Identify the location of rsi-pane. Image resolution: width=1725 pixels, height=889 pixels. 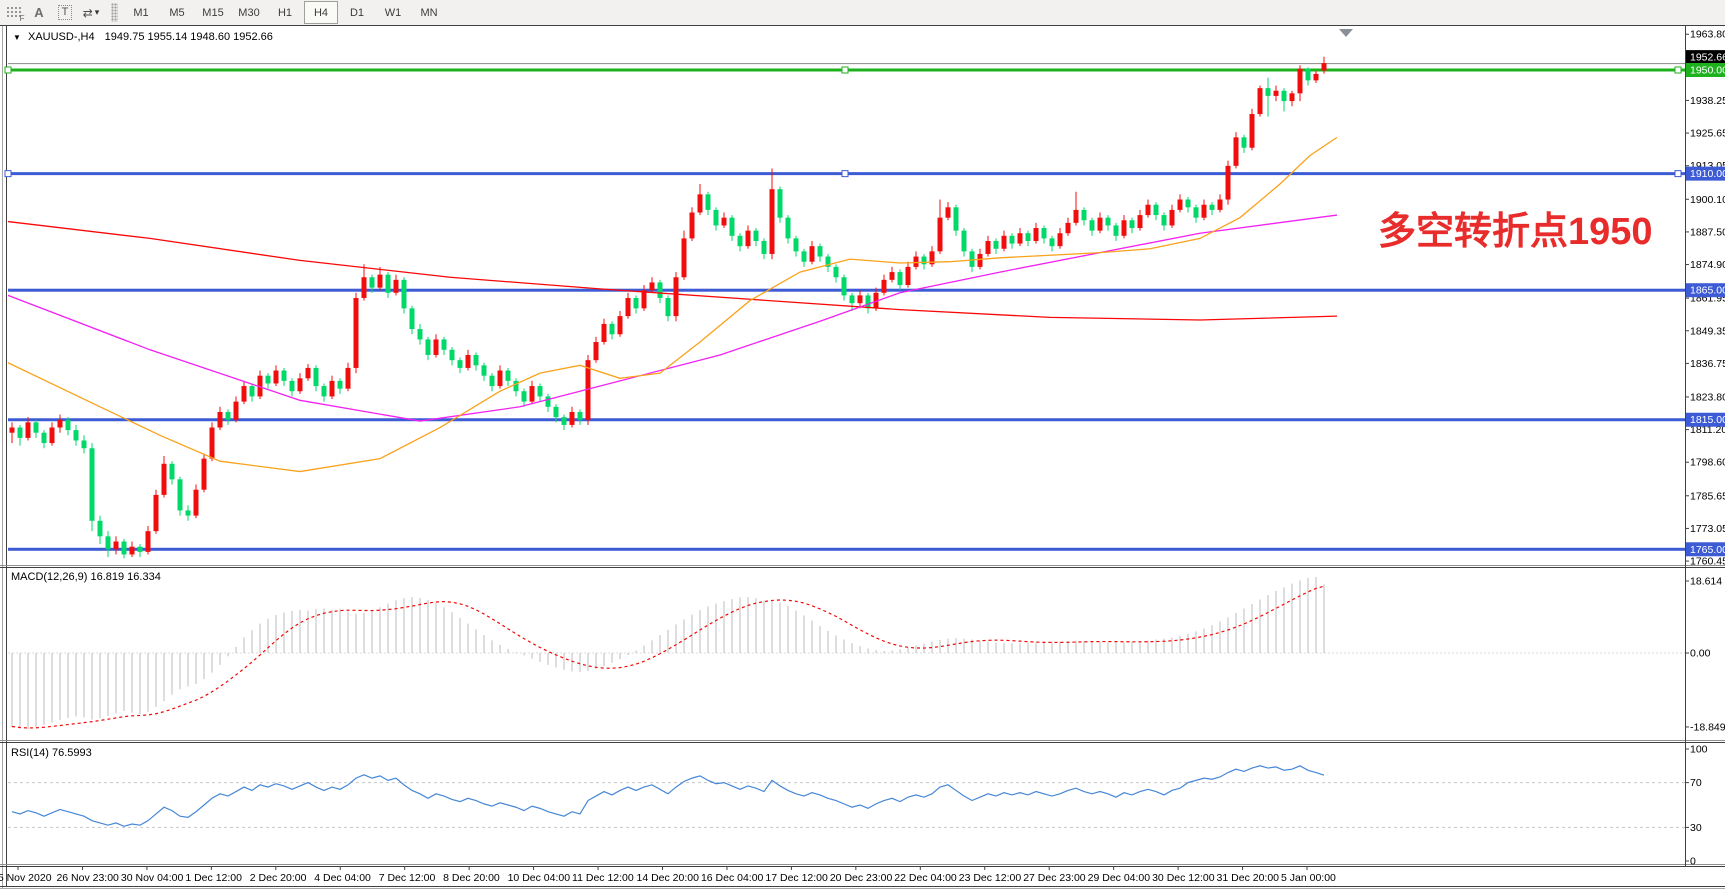
(846, 796).